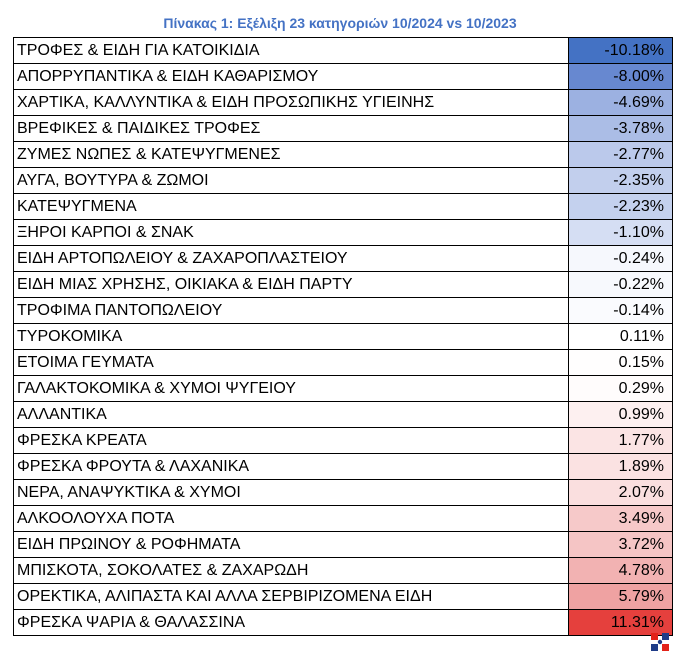 The height and width of the screenshot is (660, 680). Describe the element at coordinates (291, 310) in the screenshot. I see `category-cell: ΤΡΟΦΙΜΑ ΠΑΝΤΟΠΩΛΕΙΟΥ` at that location.